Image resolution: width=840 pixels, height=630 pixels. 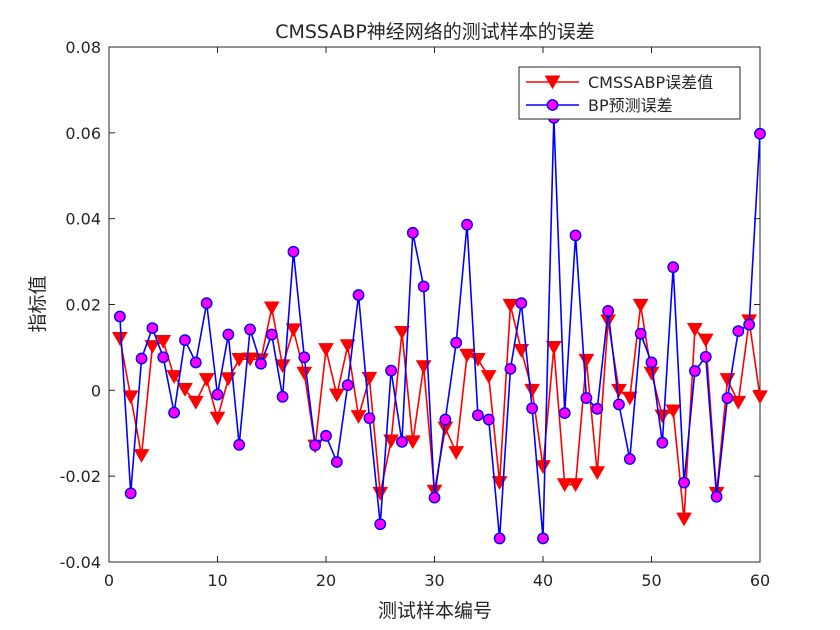 I want to click on x-tick-label: 40, so click(x=543, y=580).